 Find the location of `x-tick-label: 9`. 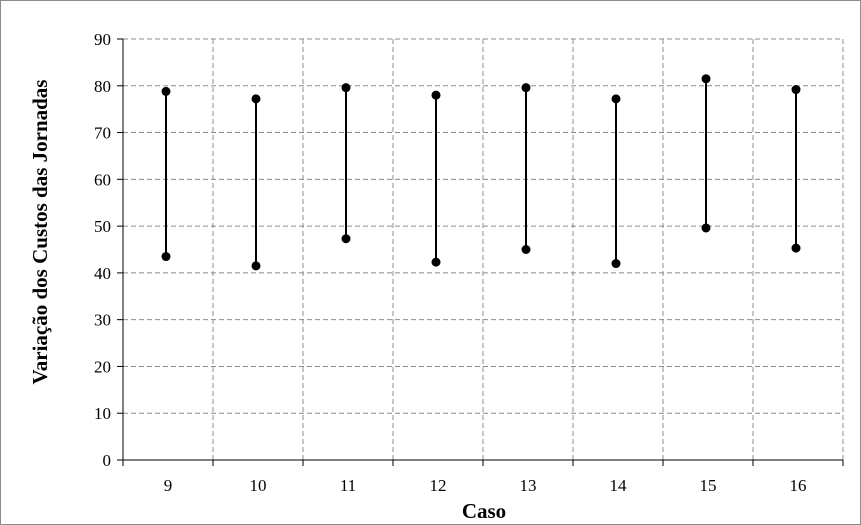

x-tick-label: 9 is located at coordinates (168, 485).